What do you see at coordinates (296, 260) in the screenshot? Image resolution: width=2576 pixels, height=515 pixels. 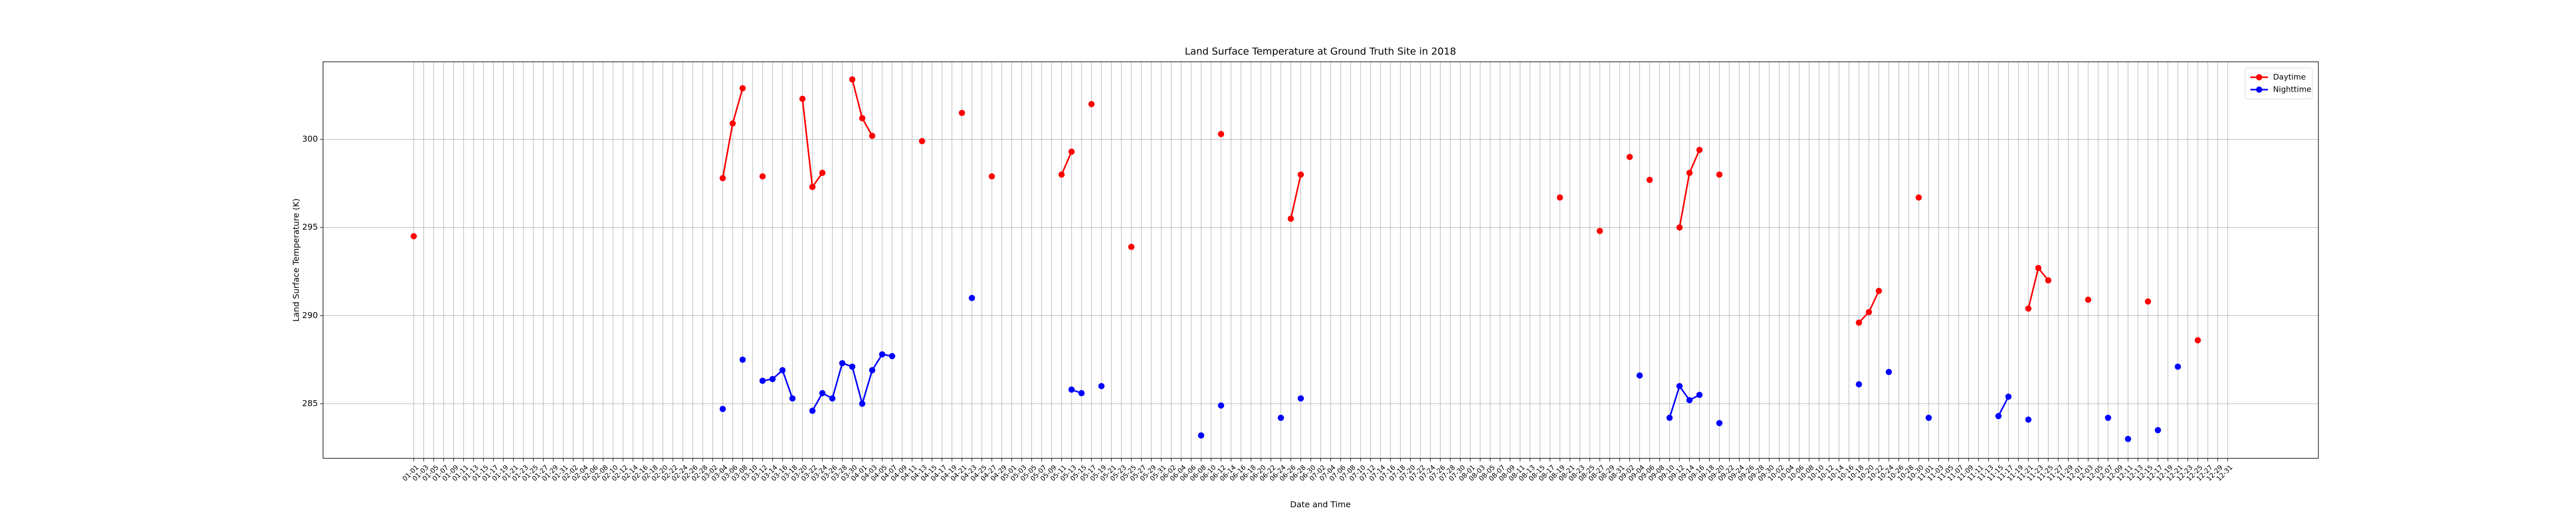 I see `y-axis-label: Land Surface Temperature (K)` at bounding box center [296, 260].